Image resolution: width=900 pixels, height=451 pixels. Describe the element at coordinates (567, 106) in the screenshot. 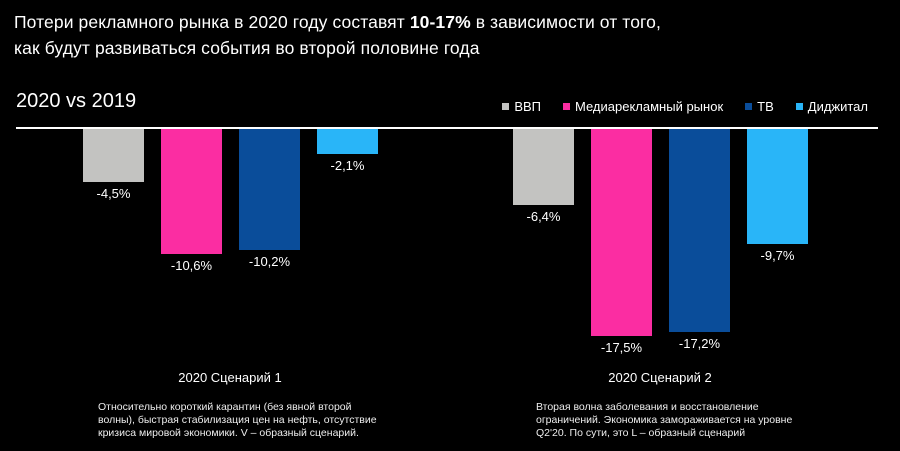

I see `legend-swatch-media-ad-market` at that location.